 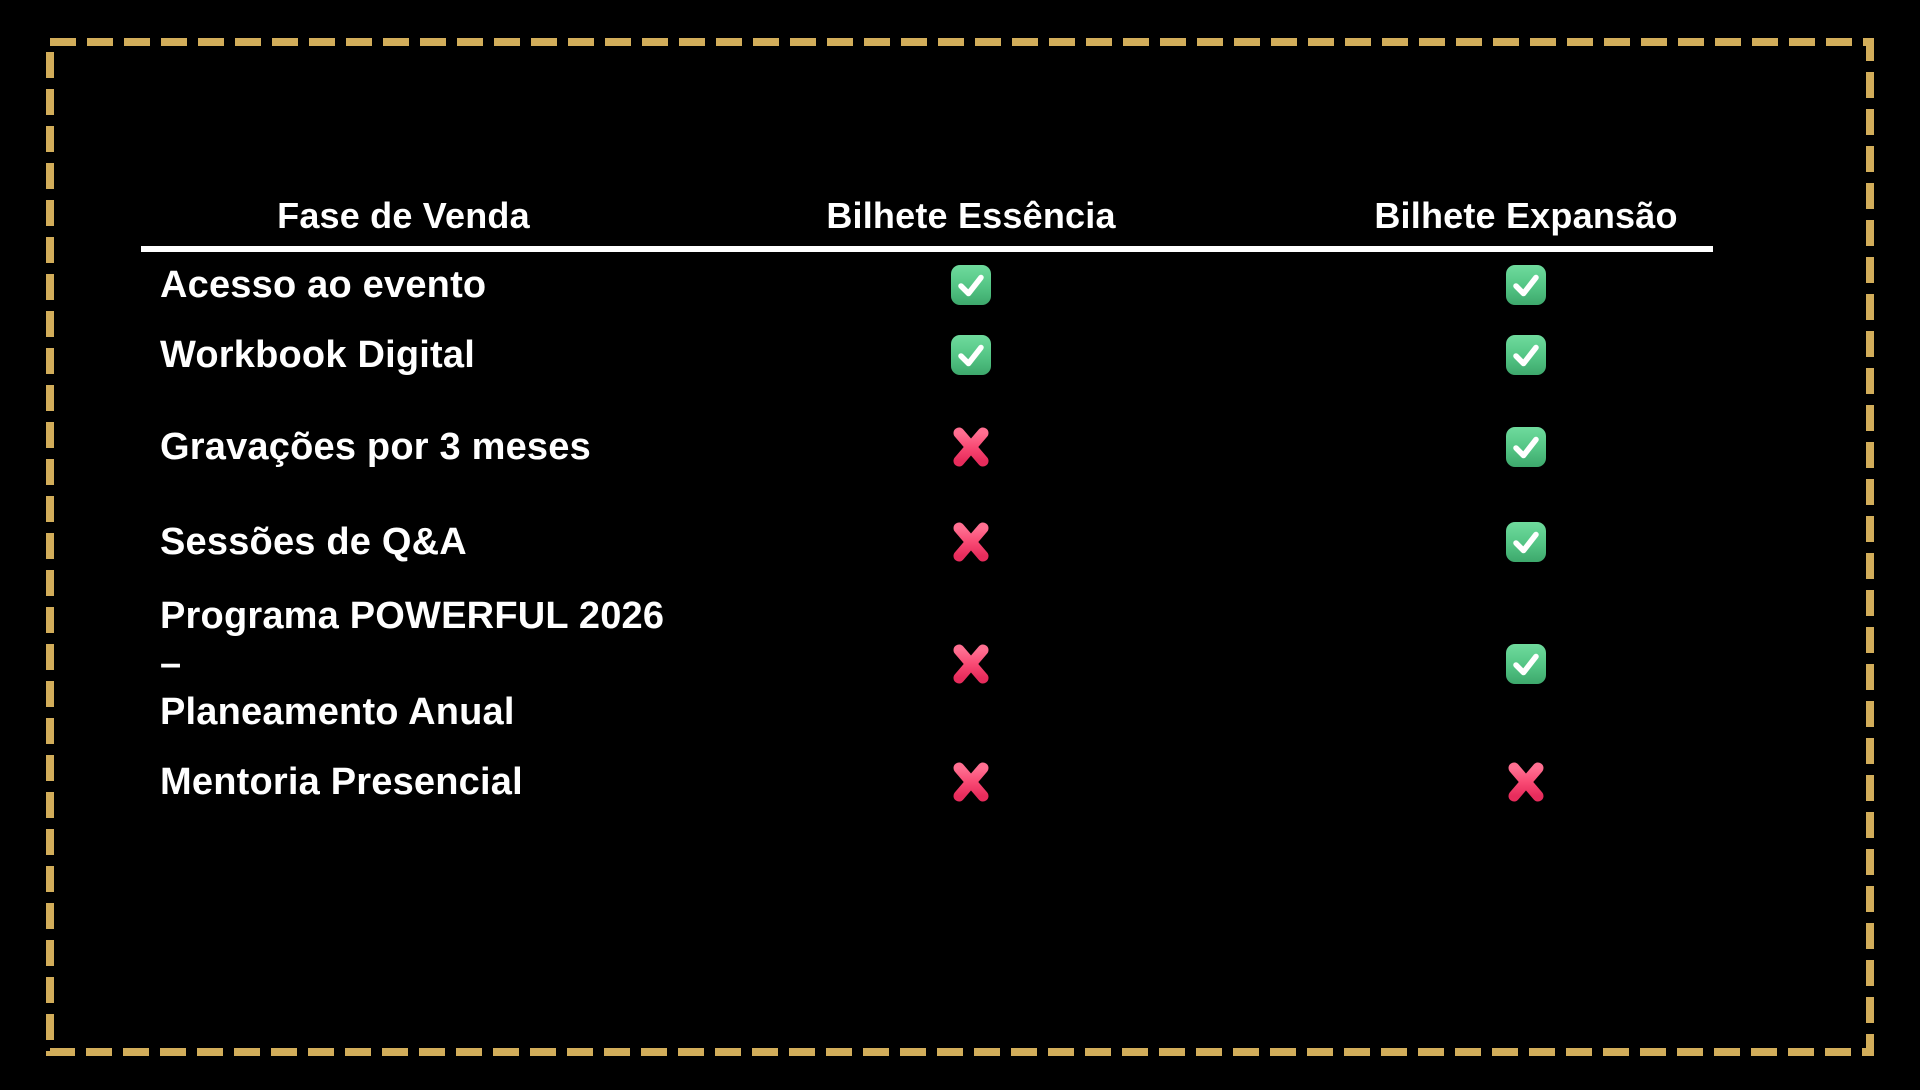 I want to click on column-header-bilhete-expansao: Bilhete Expansão, so click(x=1526, y=215).